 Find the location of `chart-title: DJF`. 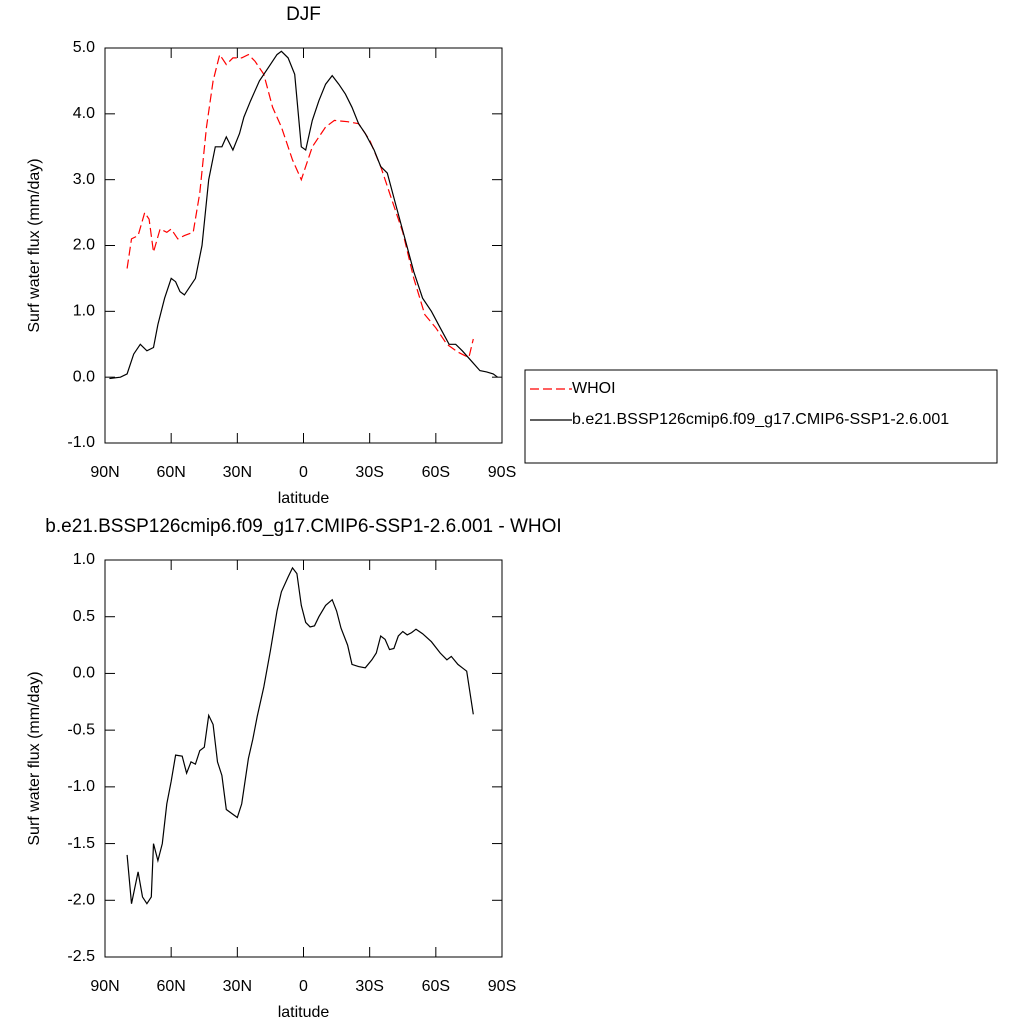

chart-title: DJF is located at coordinates (303, 14).